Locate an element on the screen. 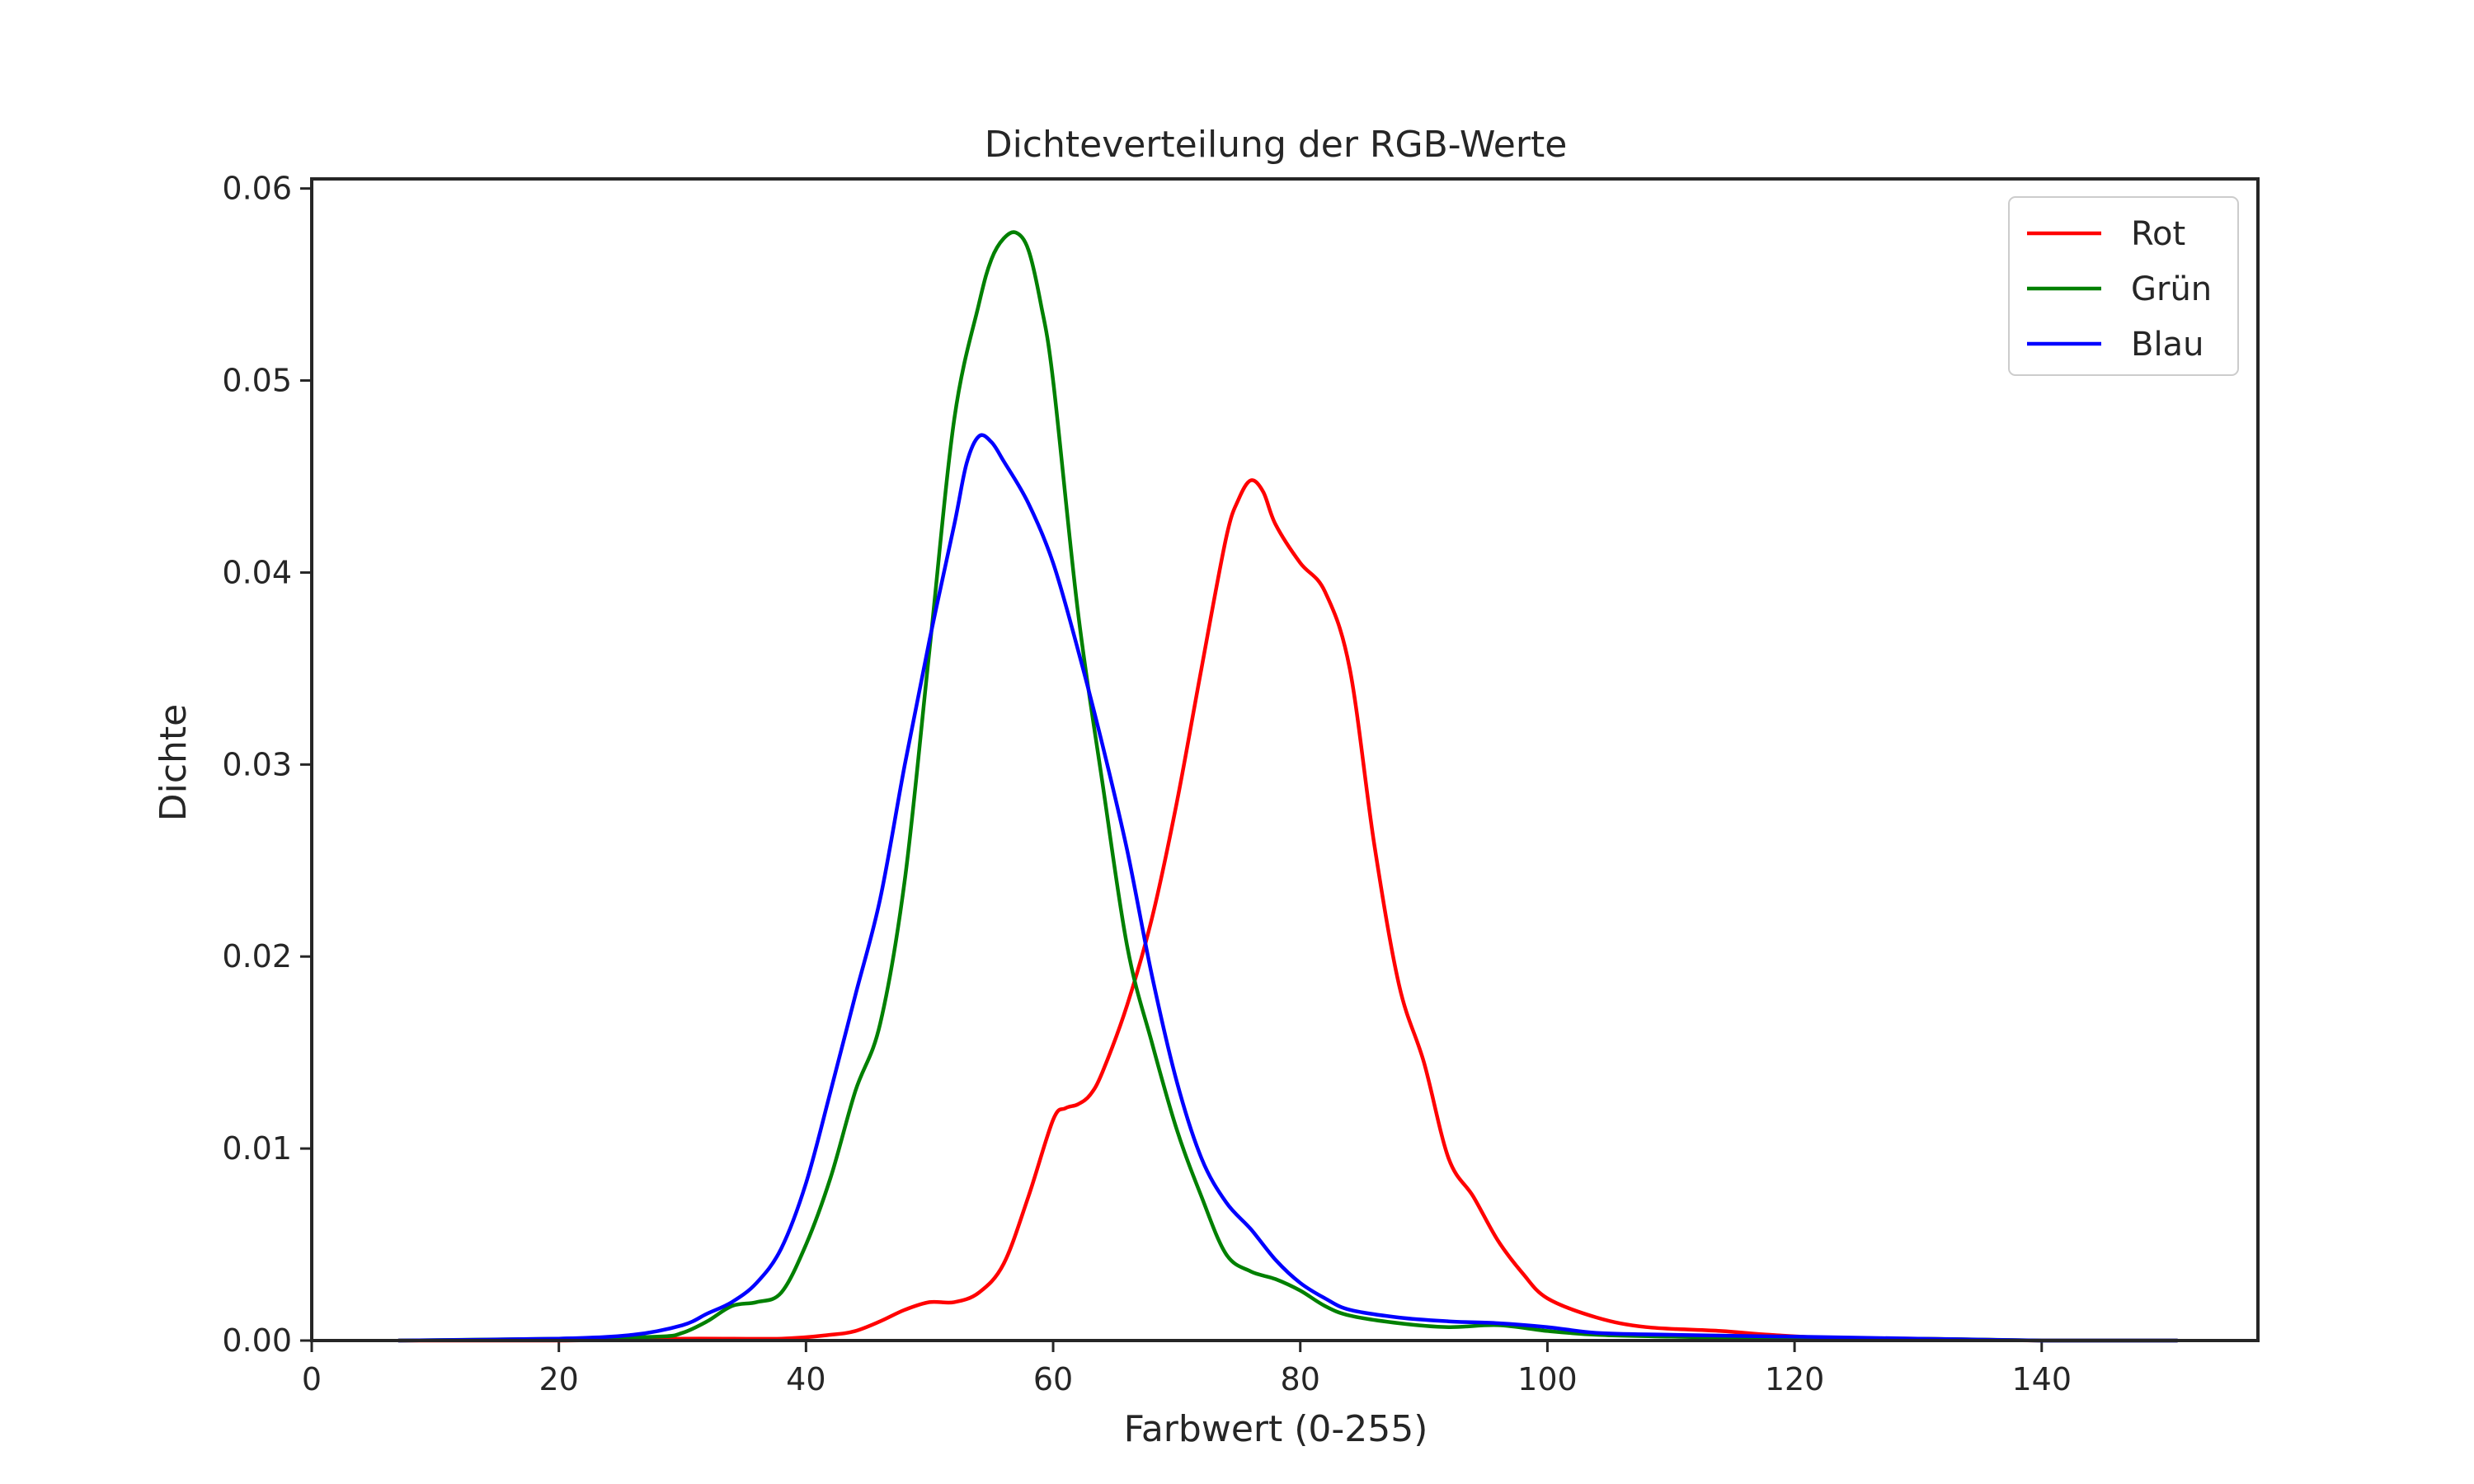  x-tick-label: 120 is located at coordinates (1795, 1379).